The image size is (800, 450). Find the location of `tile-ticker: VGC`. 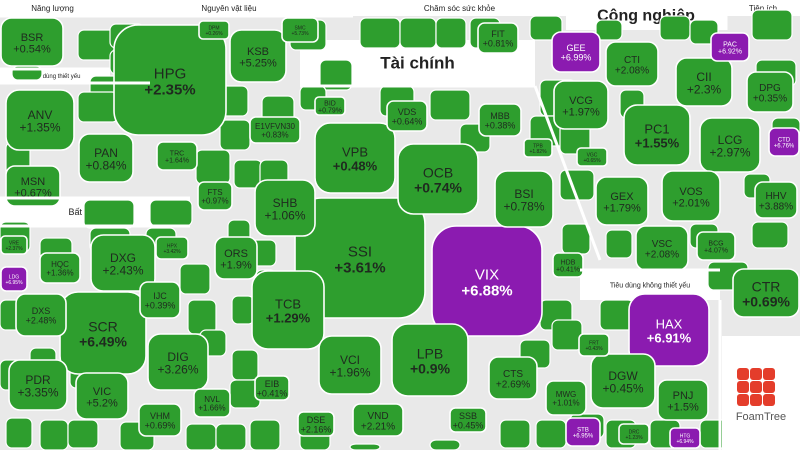

tile-ticker: VGC is located at coordinates (592, 156).